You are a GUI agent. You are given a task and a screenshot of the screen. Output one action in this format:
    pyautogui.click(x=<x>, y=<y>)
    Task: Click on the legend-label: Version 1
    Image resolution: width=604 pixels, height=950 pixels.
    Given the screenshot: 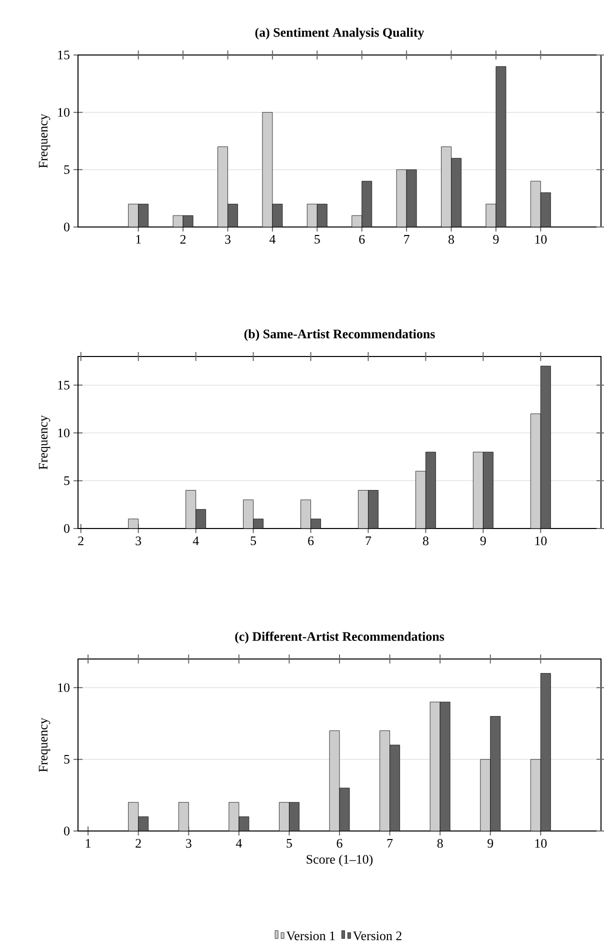 What is the action you would take?
    pyautogui.click(x=310, y=935)
    